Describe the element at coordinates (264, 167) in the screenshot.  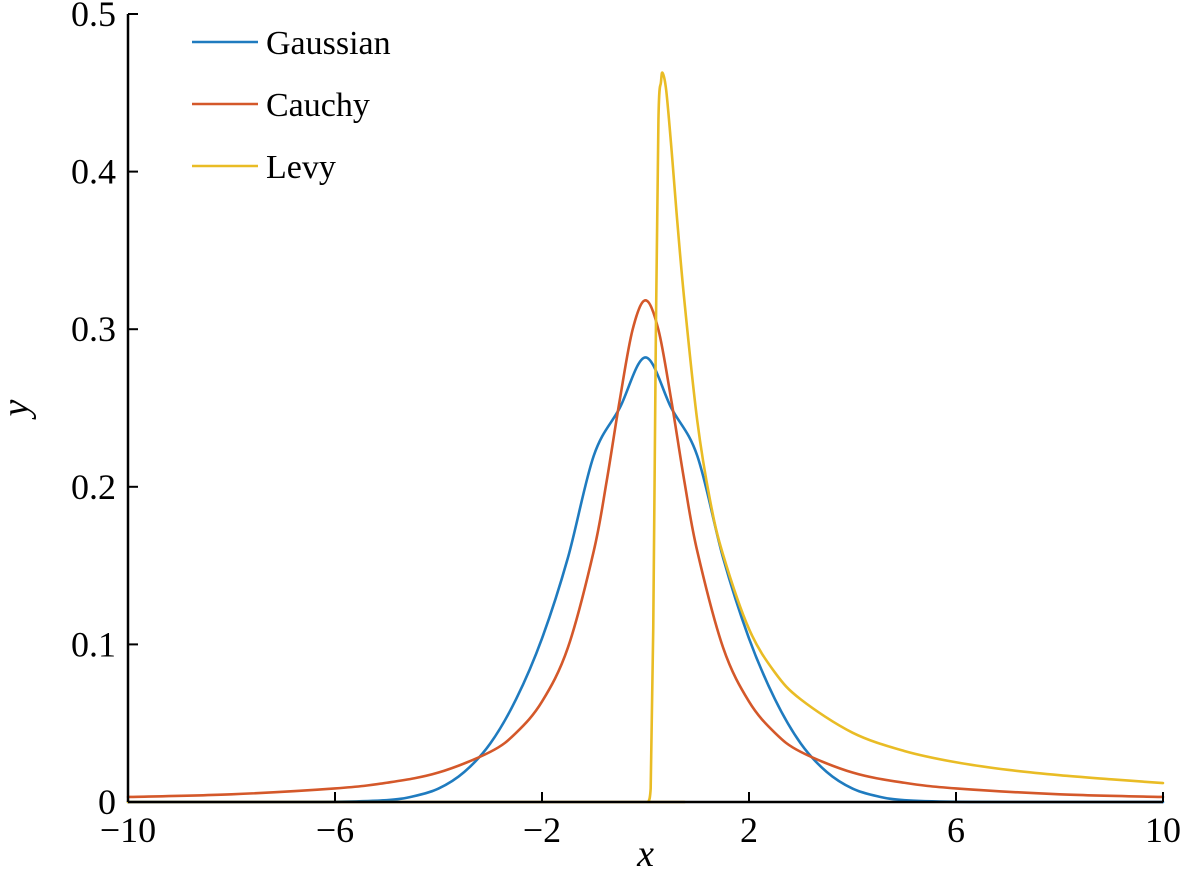
I see `legend-item-levy: Levy` at that location.